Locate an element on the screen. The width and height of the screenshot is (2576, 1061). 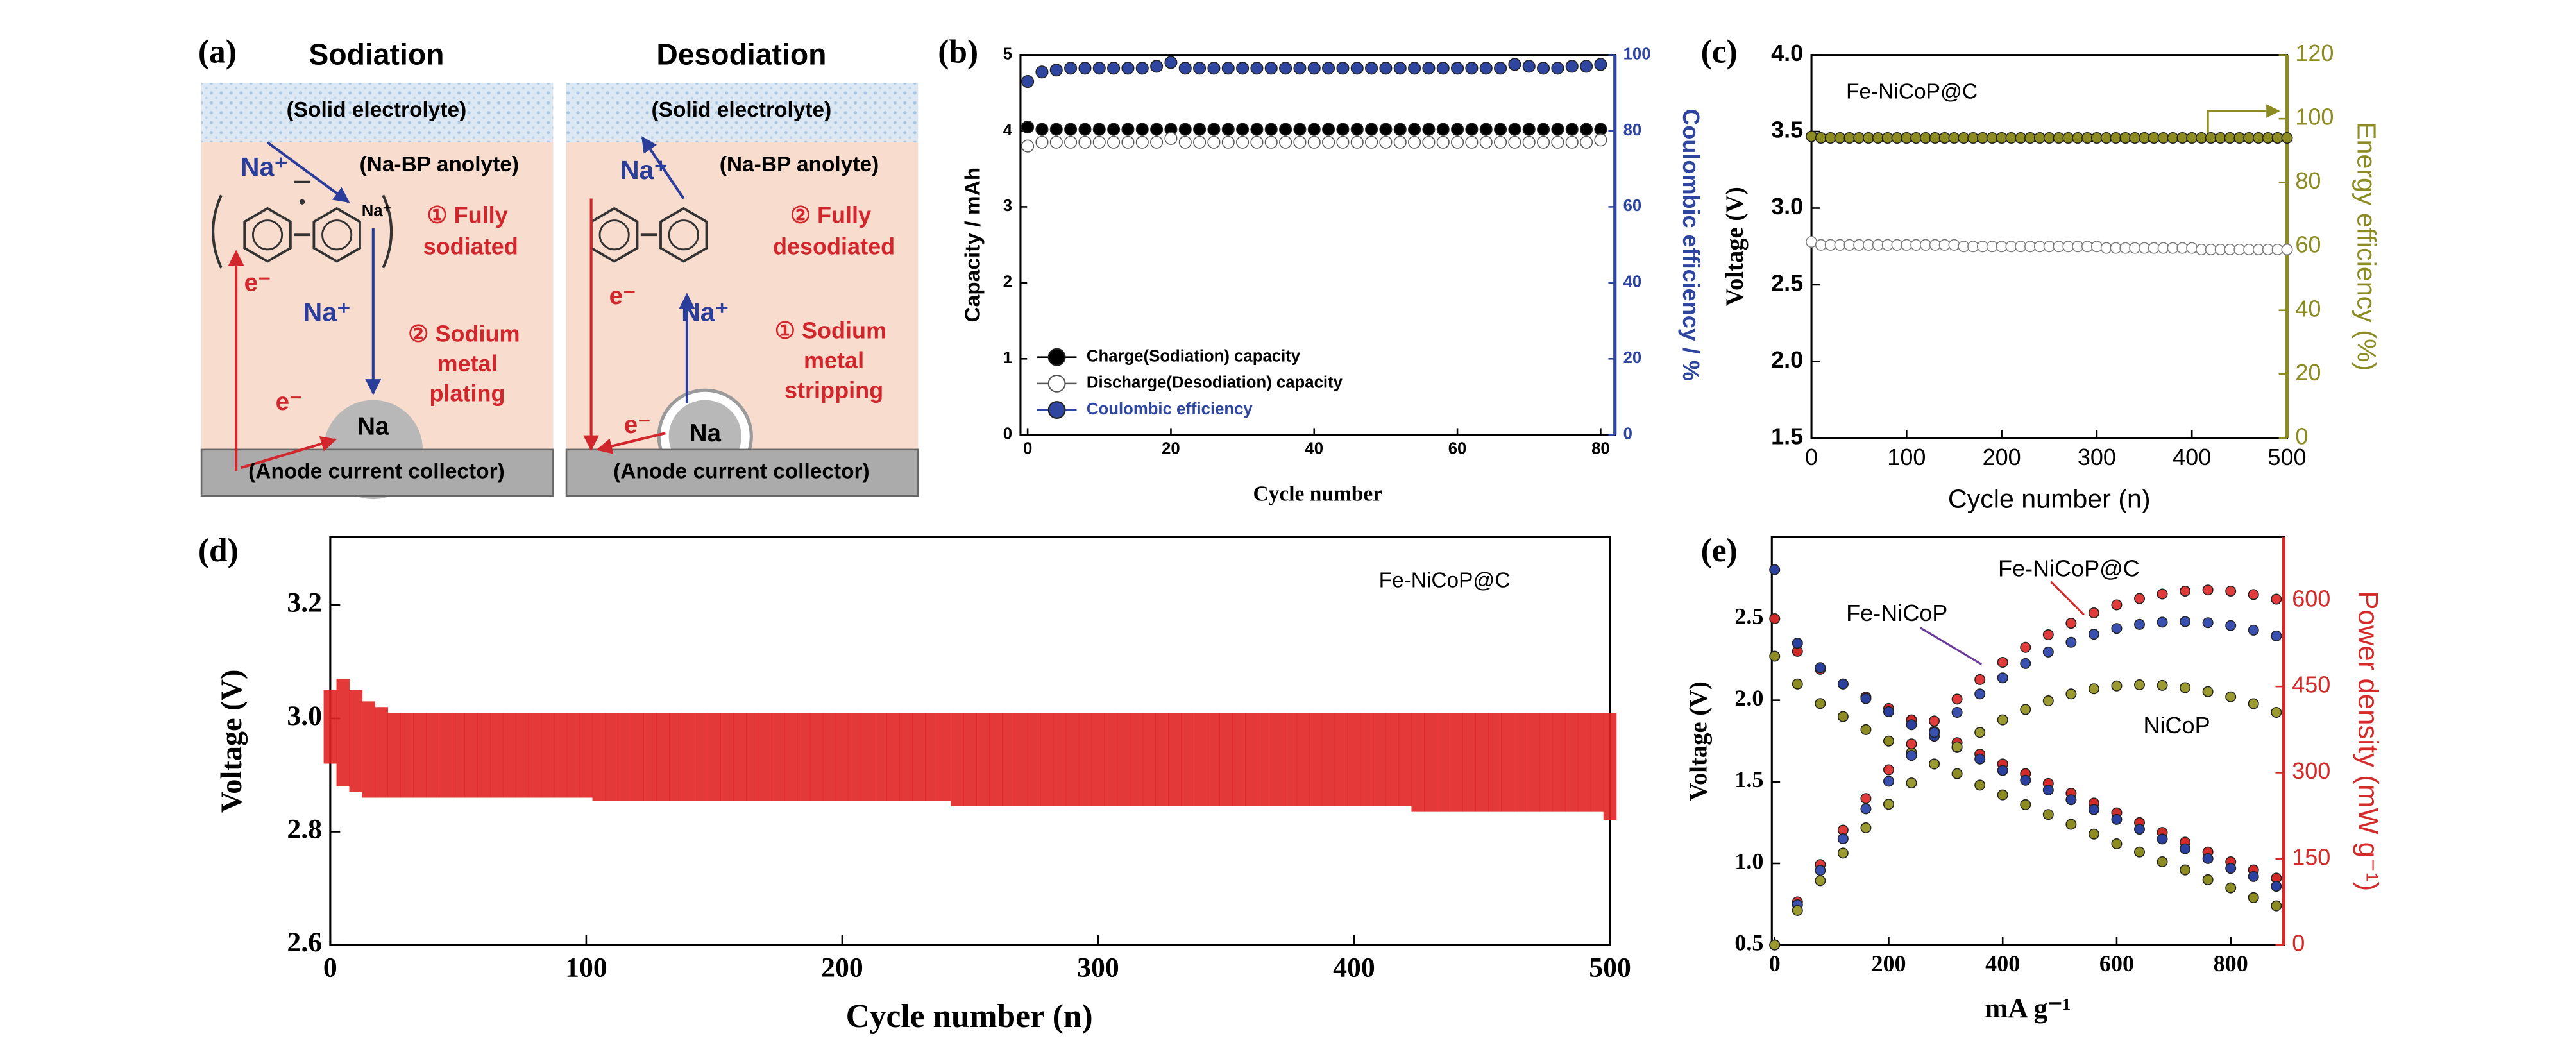
label: (Na-BP anolyte) is located at coordinates (799, 165).